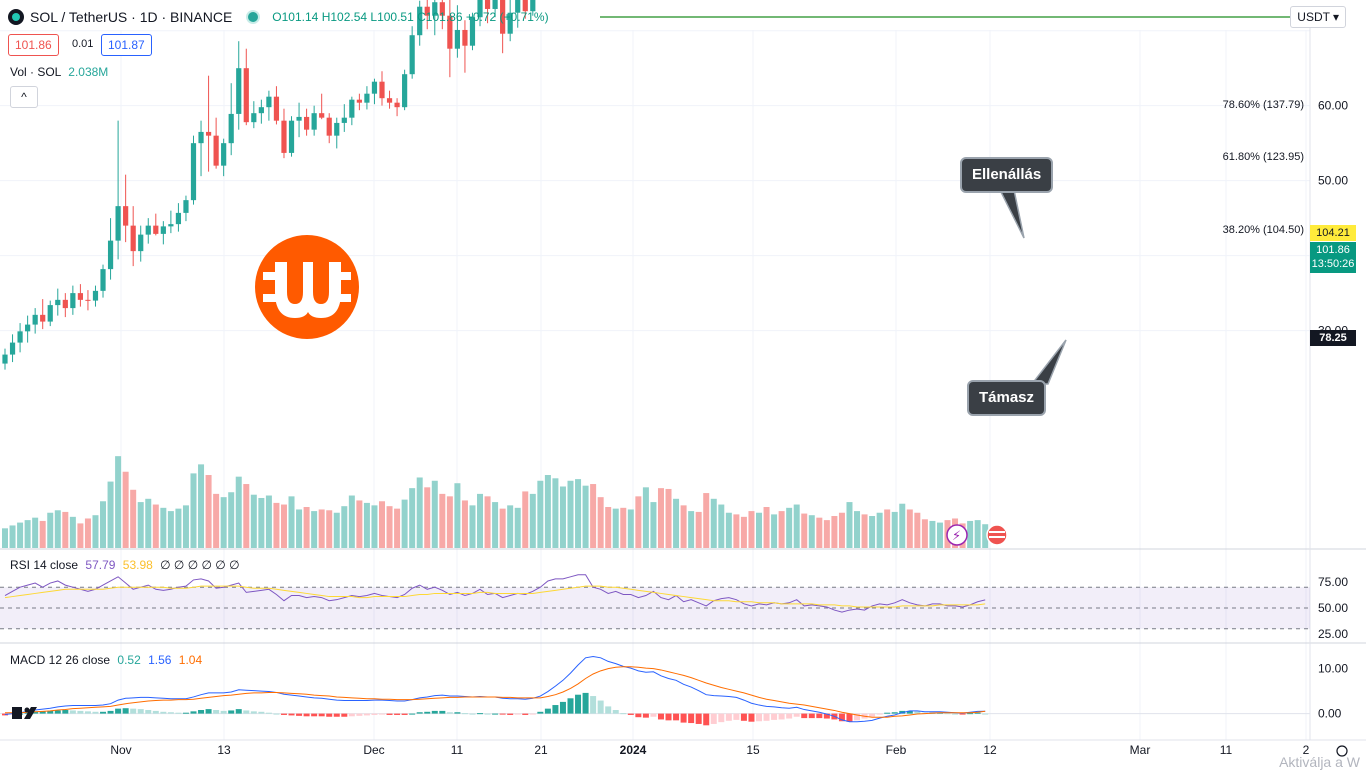  Describe the element at coordinates (126, 45) in the screenshot. I see `buy-price-button: 101.87` at that location.